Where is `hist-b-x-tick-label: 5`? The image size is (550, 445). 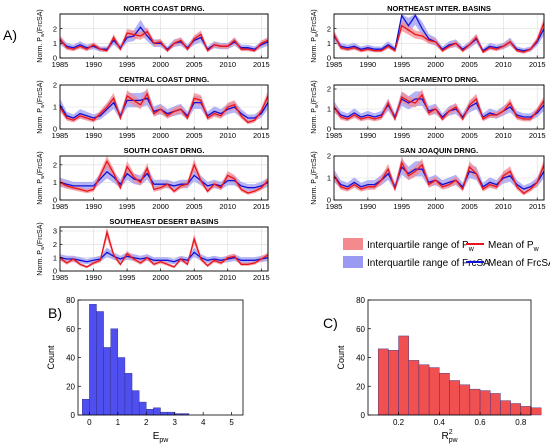
hist-b-x-tick-label: 5 is located at coordinates (231, 422).